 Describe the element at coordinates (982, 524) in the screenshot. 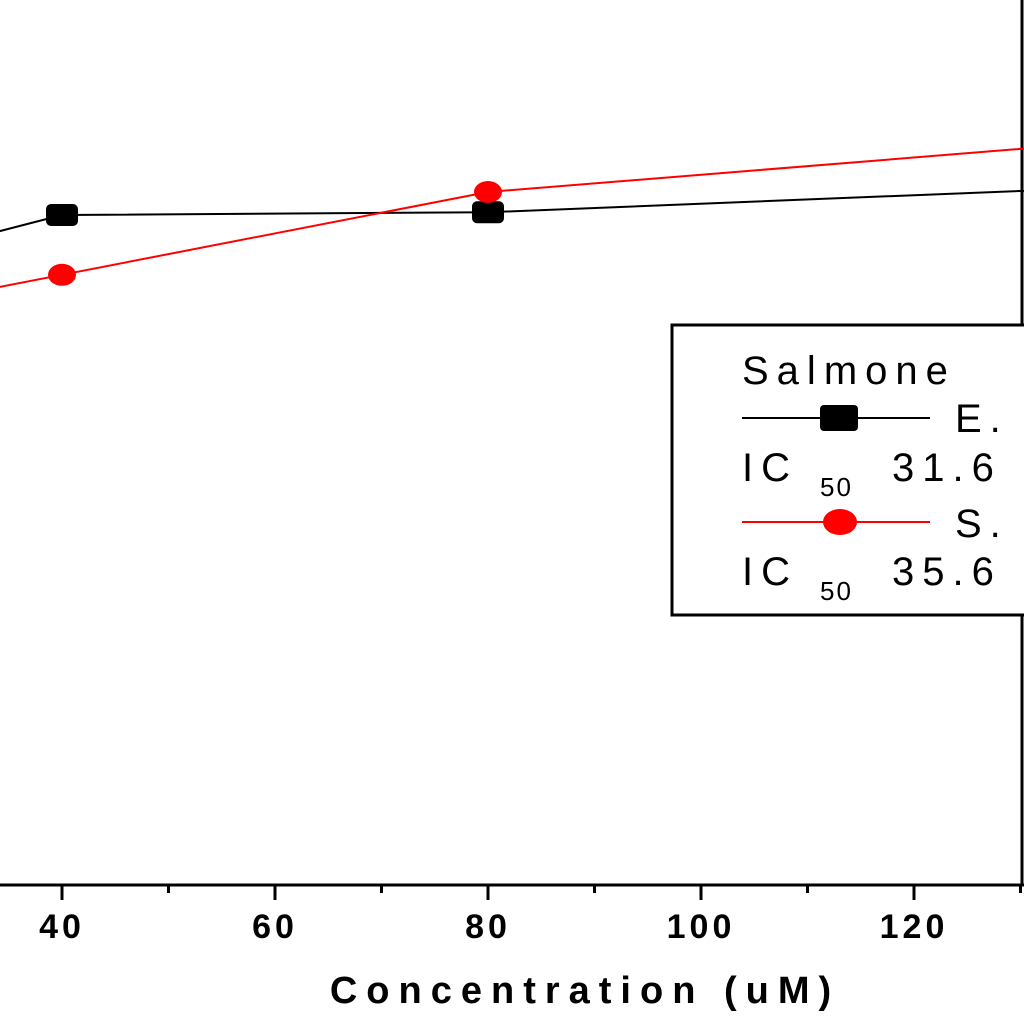

I see `legend-label-s: S.` at that location.